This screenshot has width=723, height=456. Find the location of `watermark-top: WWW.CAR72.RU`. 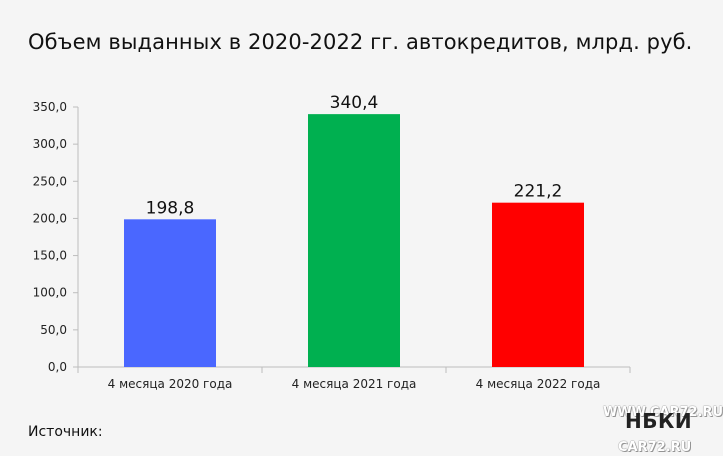

watermark-top: WWW.CAR72.RU is located at coordinates (663, 412).